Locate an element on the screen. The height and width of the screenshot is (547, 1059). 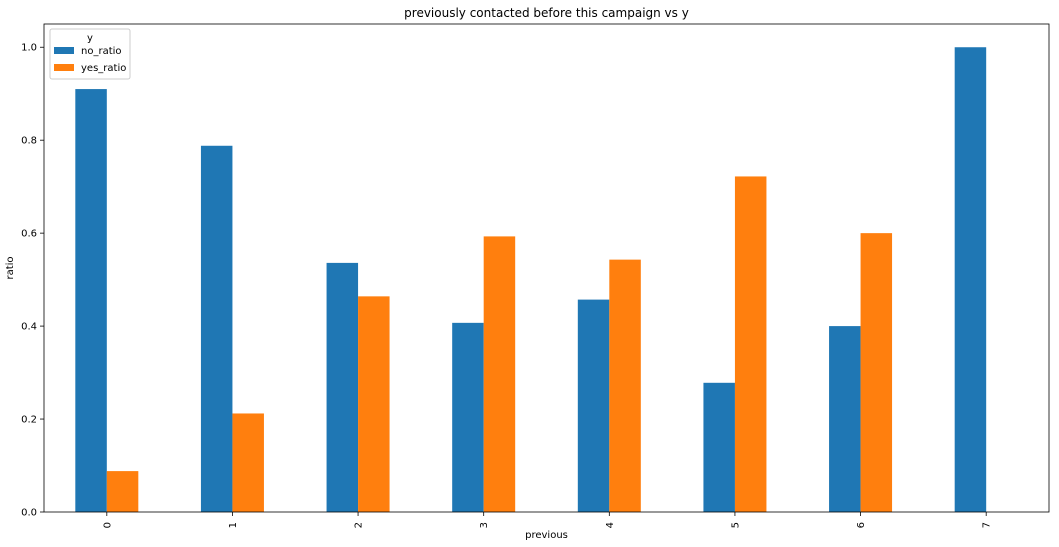
x-tick-label: 6 is located at coordinates (861, 525).